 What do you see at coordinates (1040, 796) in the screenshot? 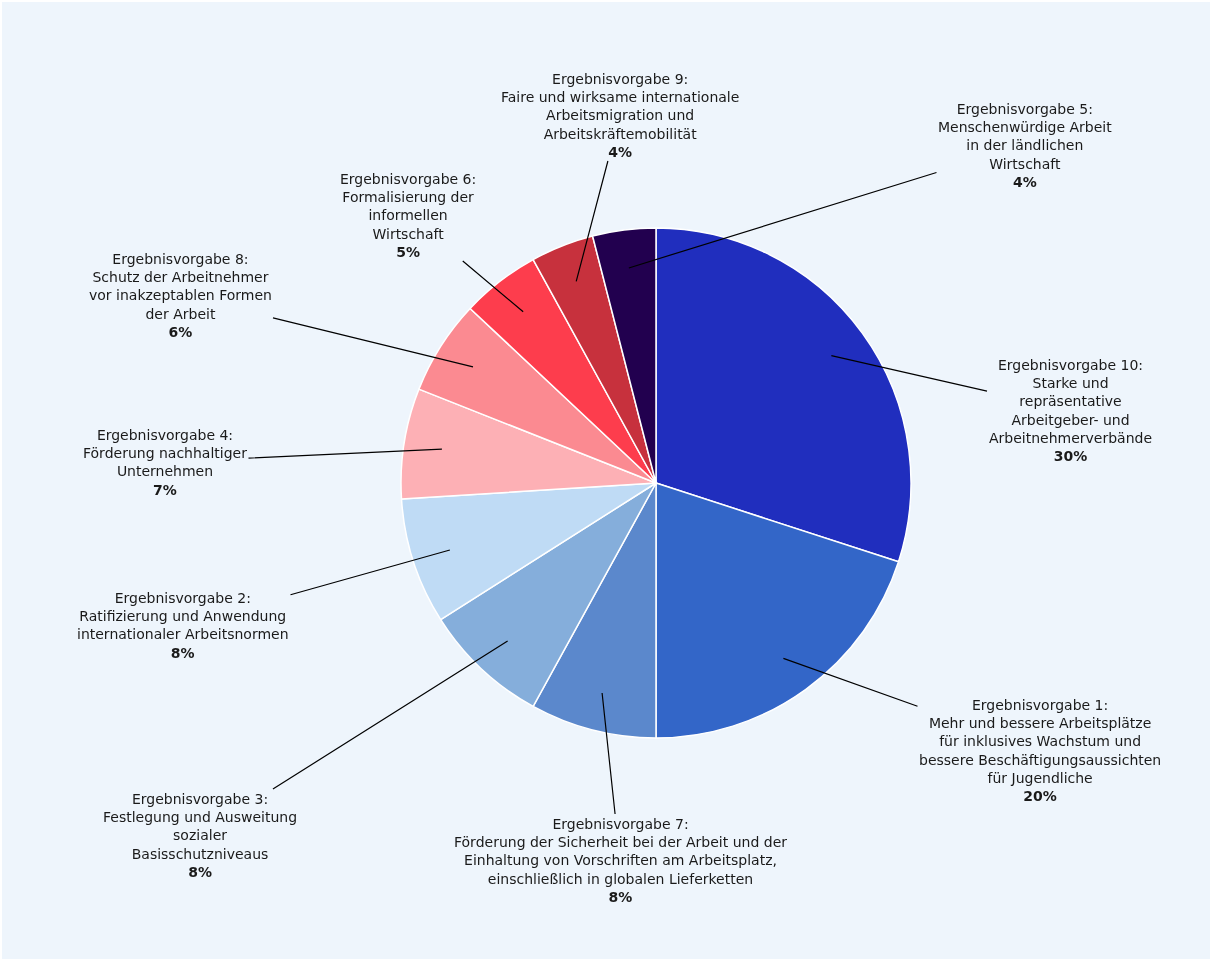
I see `data-label: 20%` at bounding box center [1040, 796].